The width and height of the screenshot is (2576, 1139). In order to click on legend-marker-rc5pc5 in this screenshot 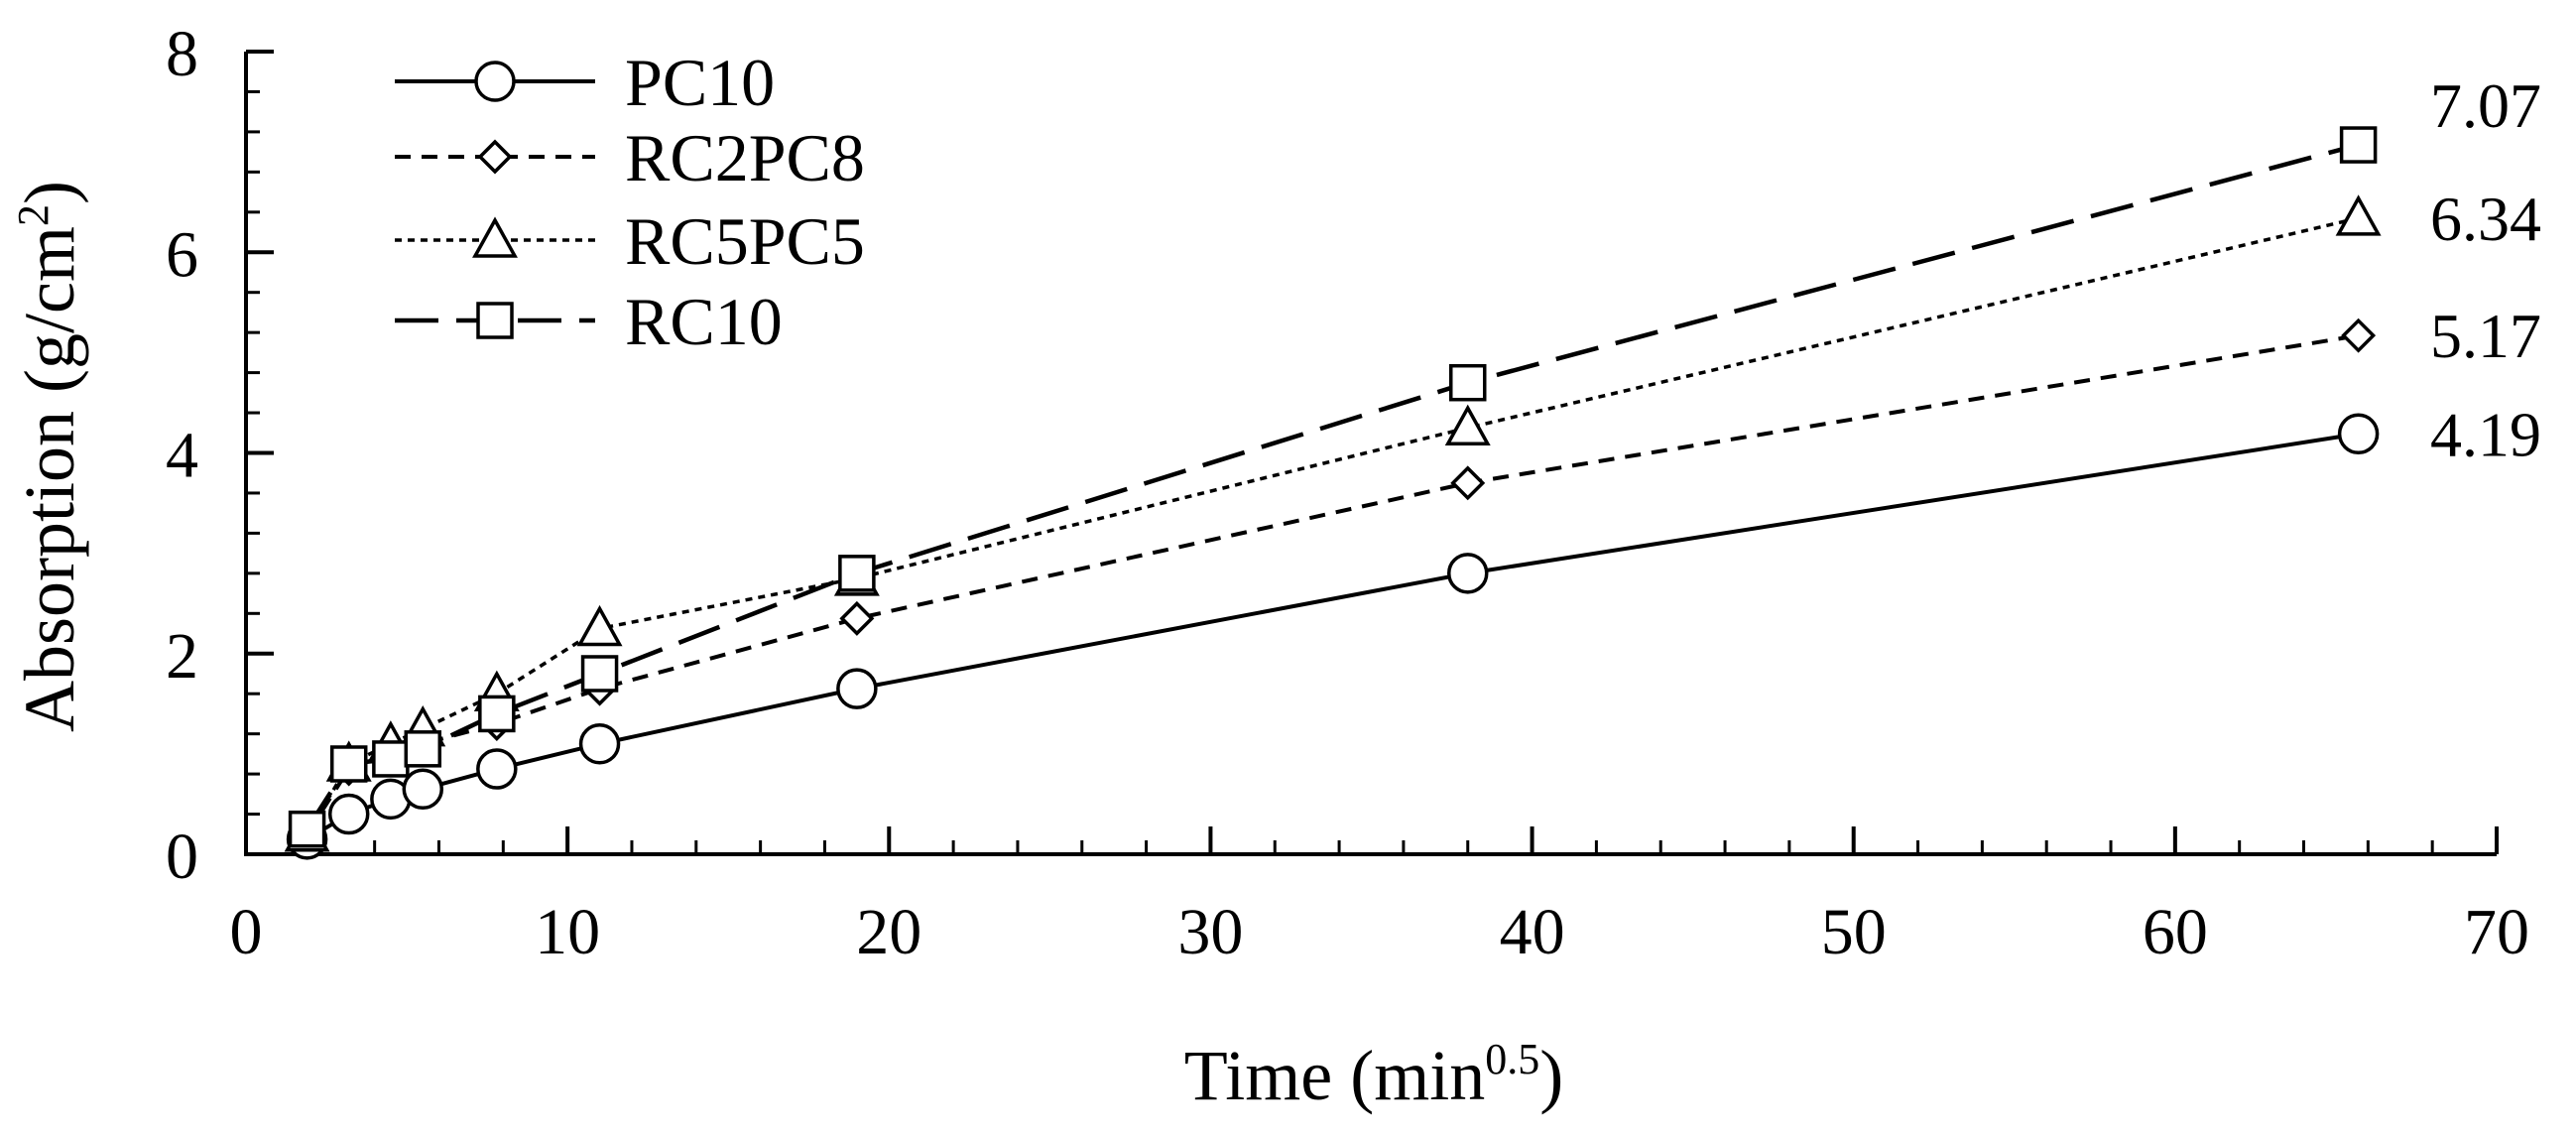, I will do `click(495, 237)`.